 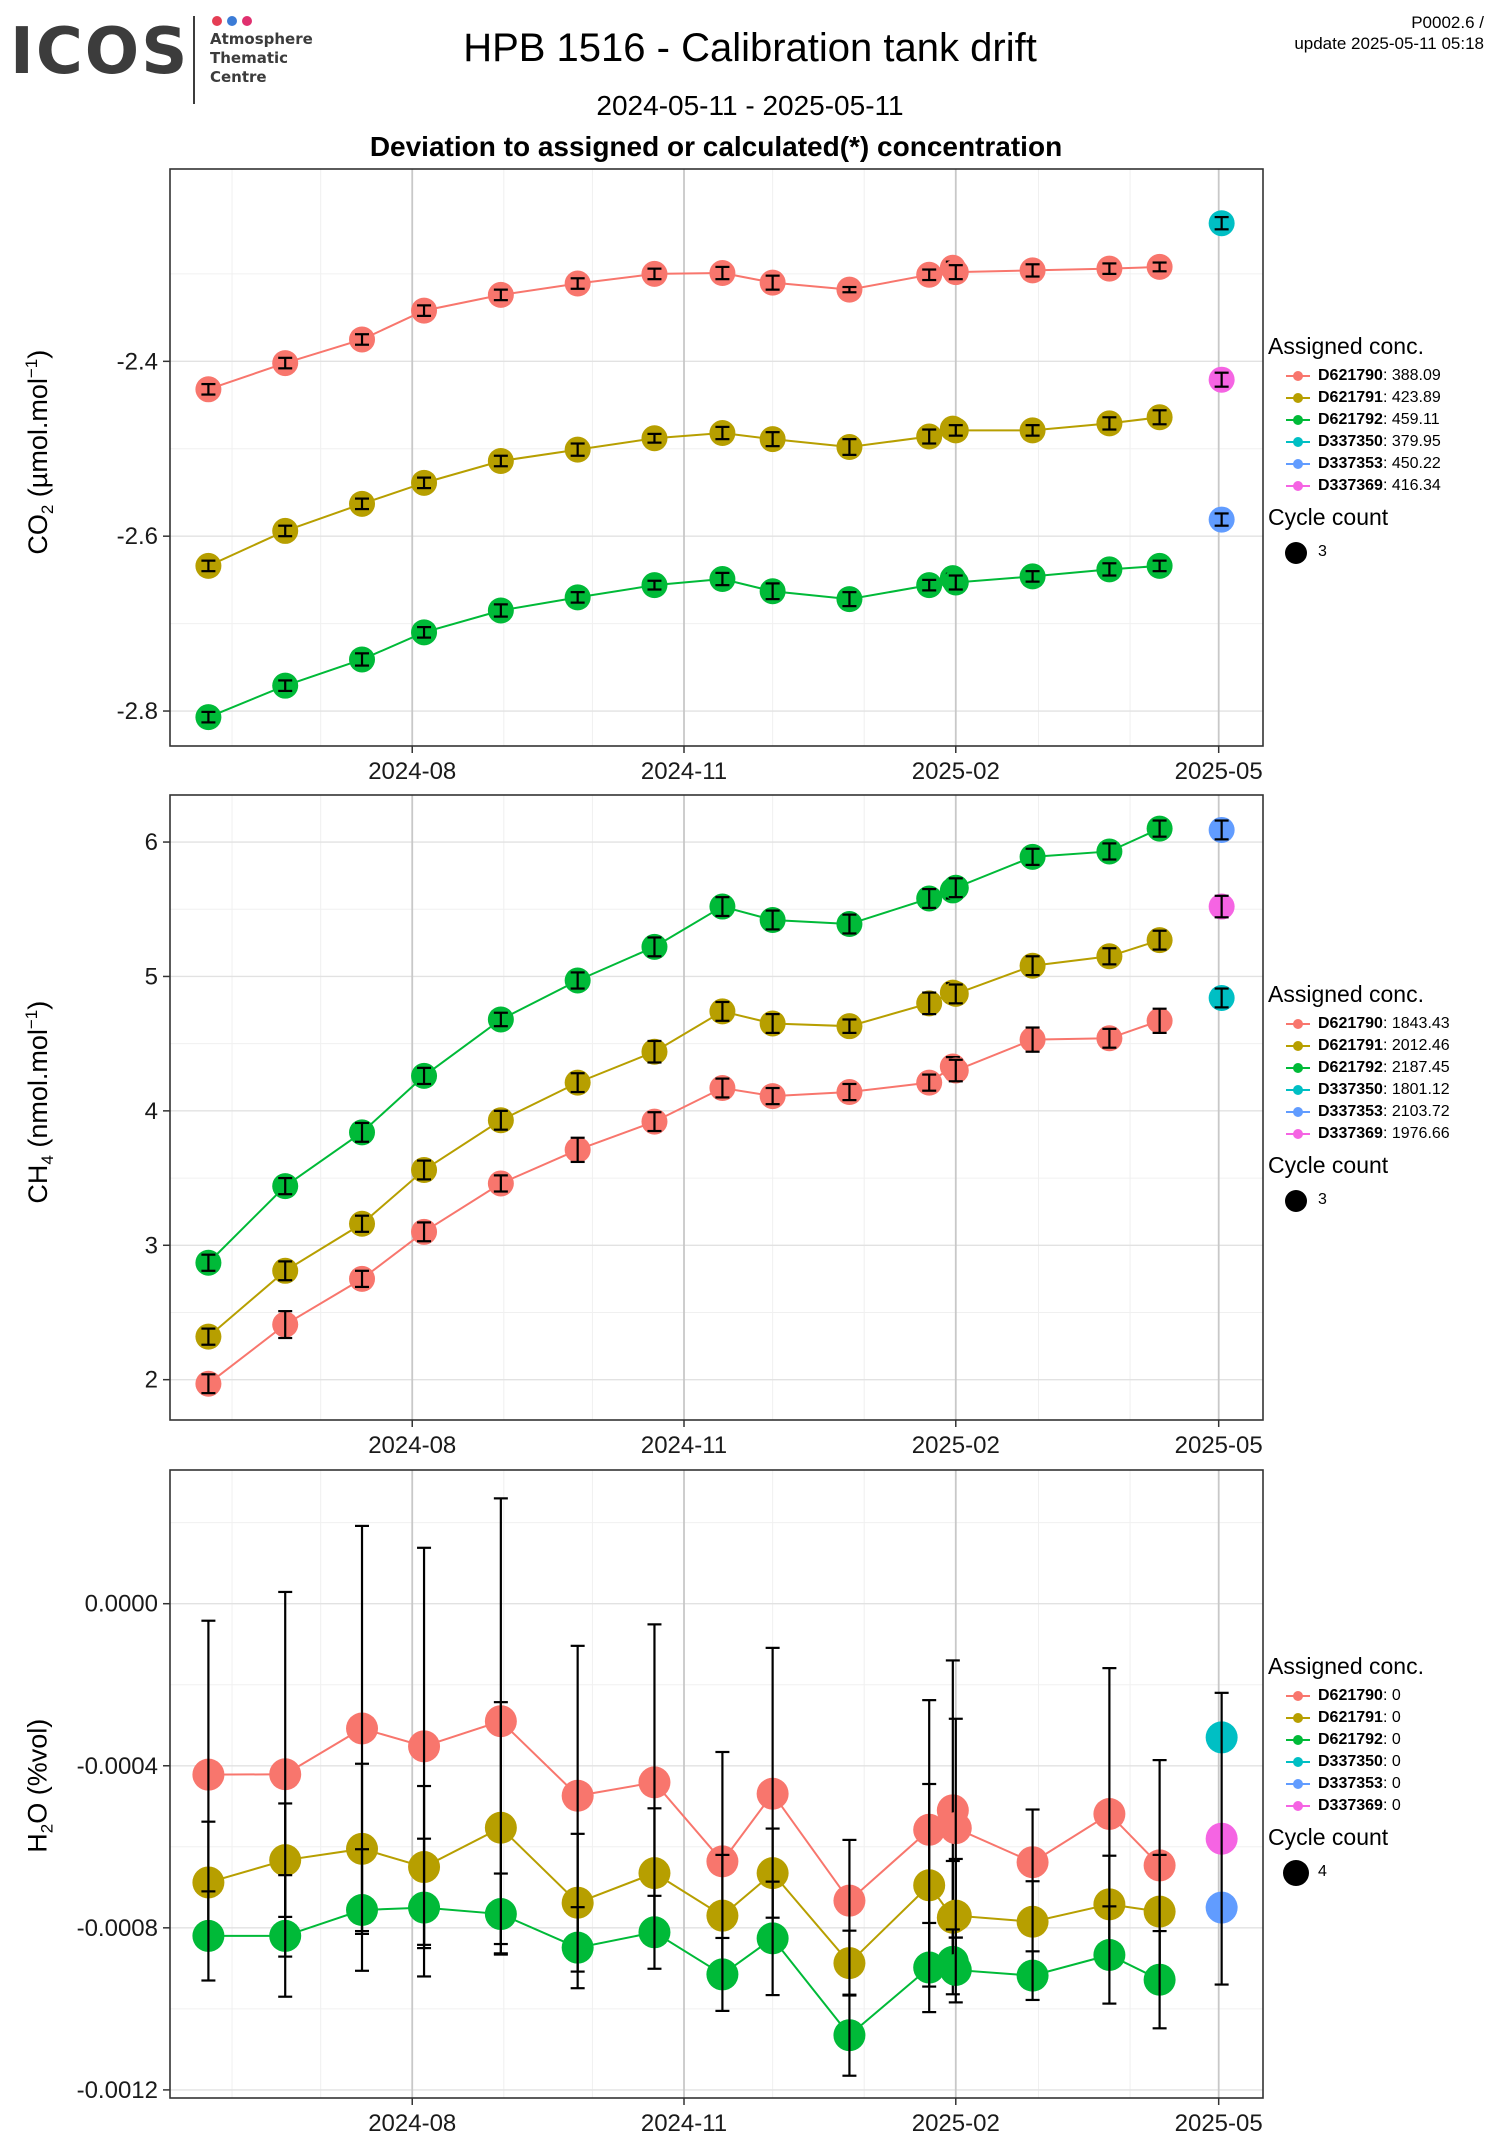 I want to click on y-tick-label: -2.4, so click(x=137, y=361).